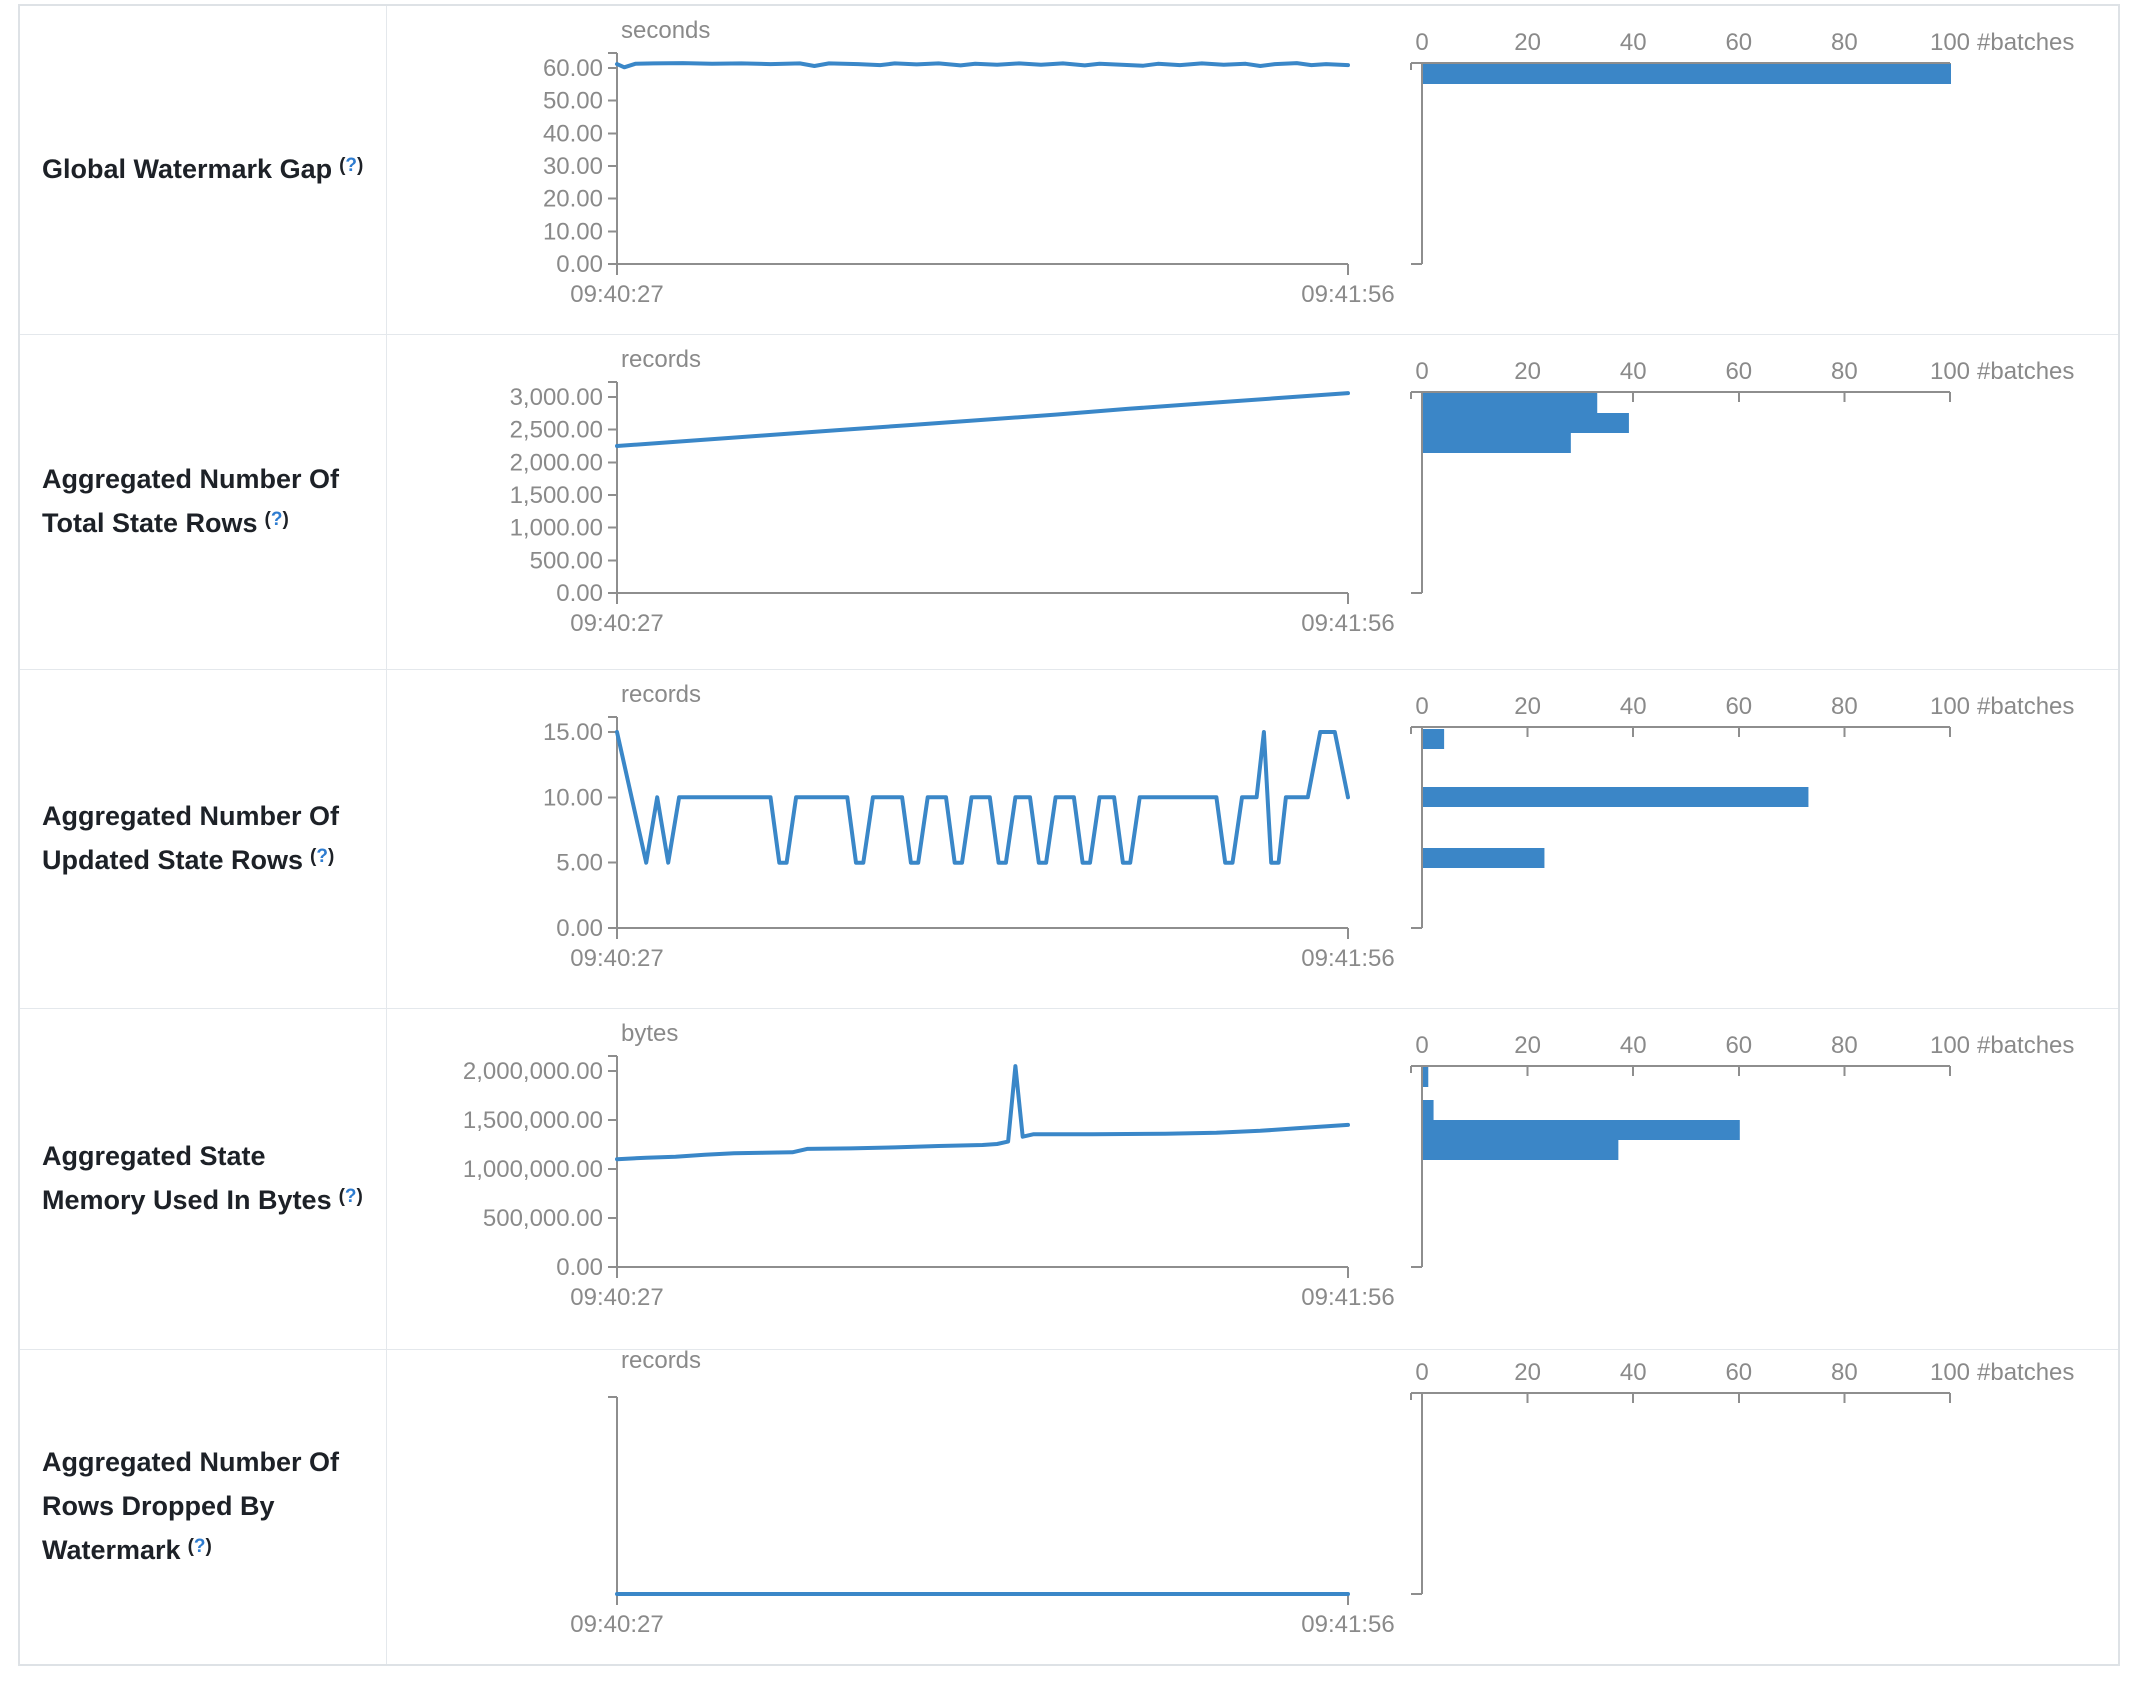  I want to click on metric-title: Aggregated Number Of Total State Rows (?), so click(206, 501).